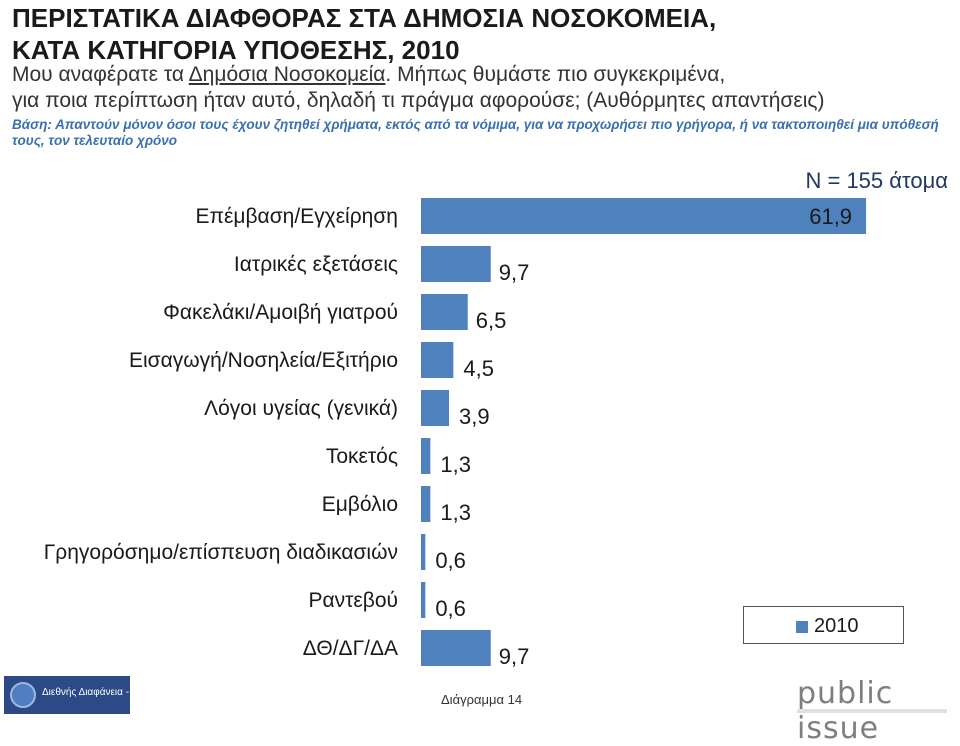  I want to click on brand-underline, so click(872, 711).